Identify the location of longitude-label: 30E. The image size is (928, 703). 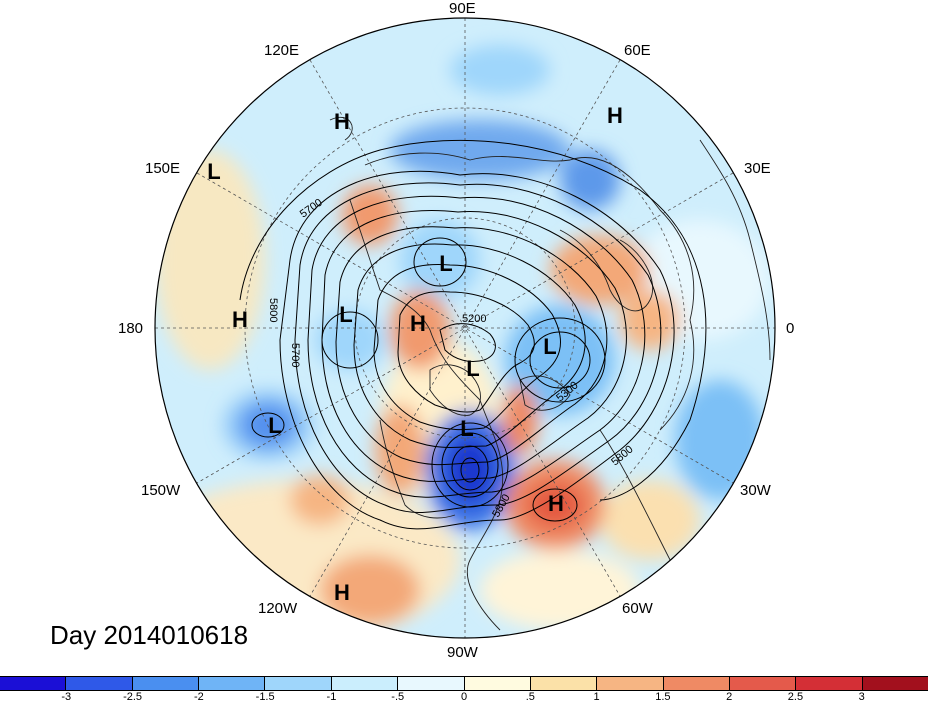
(757, 168).